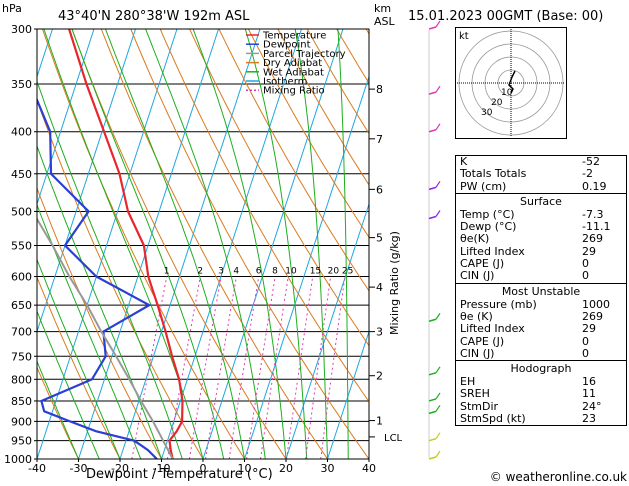 The height and width of the screenshot is (486, 629). Describe the element at coordinates (541, 291) in the screenshot. I see `most-unstable-title: Most Unstable` at that location.